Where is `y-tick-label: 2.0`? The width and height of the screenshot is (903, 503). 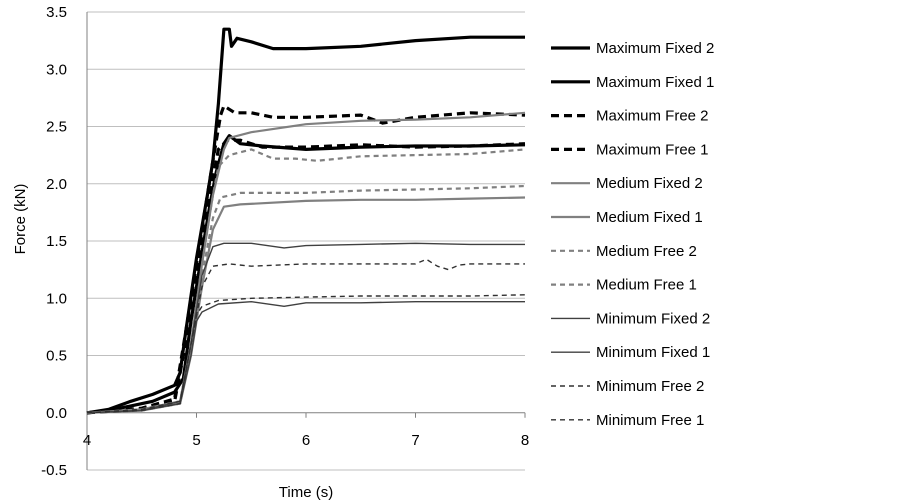 y-tick-label: 2.0 is located at coordinates (56, 184).